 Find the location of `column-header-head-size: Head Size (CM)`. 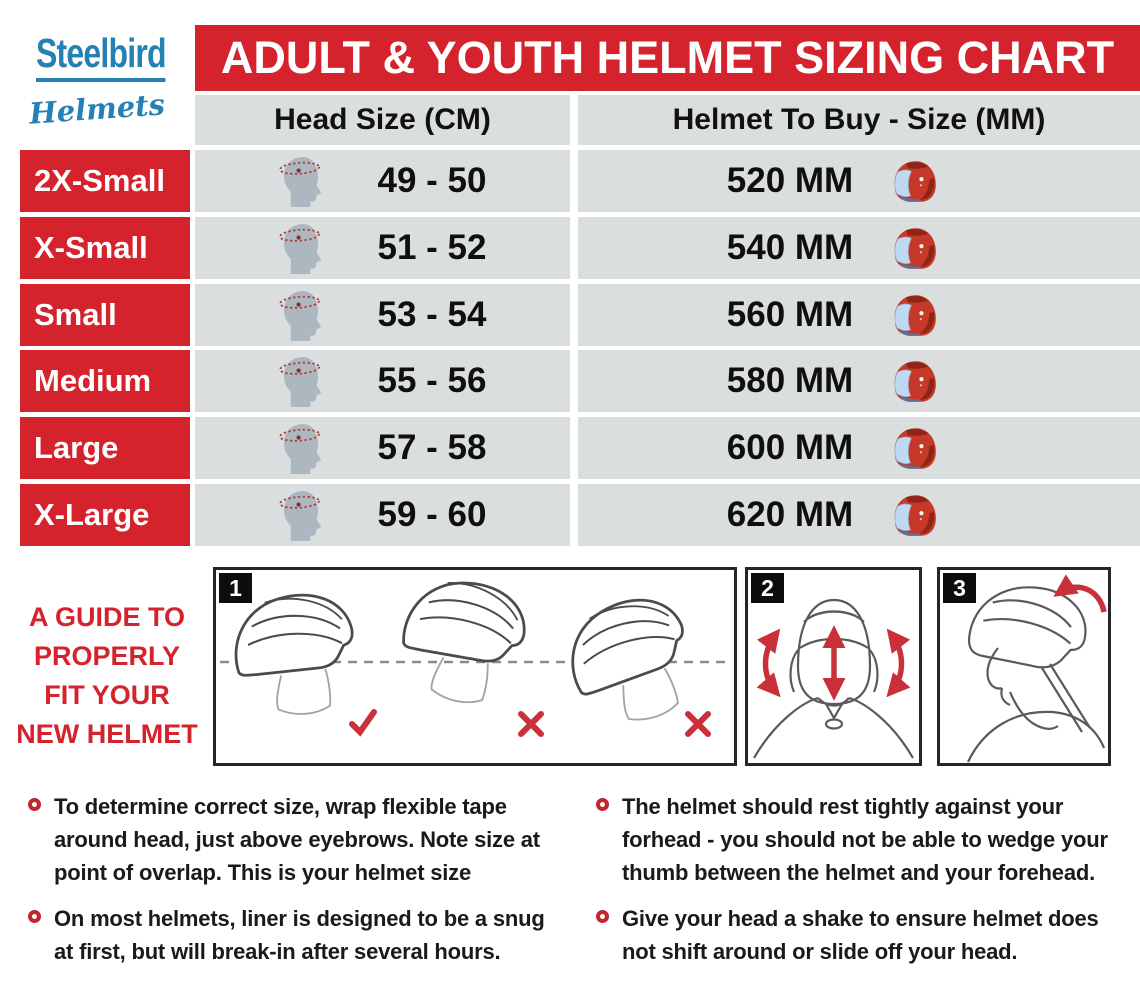

column-header-head-size: Head Size (CM) is located at coordinates (382, 120).